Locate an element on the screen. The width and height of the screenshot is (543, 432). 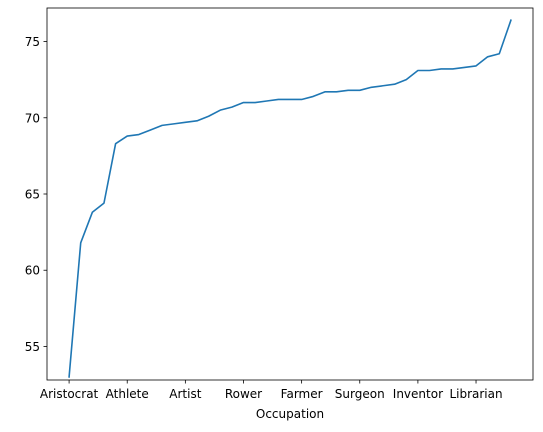
x-tick-label: Artist is located at coordinates (185, 394).